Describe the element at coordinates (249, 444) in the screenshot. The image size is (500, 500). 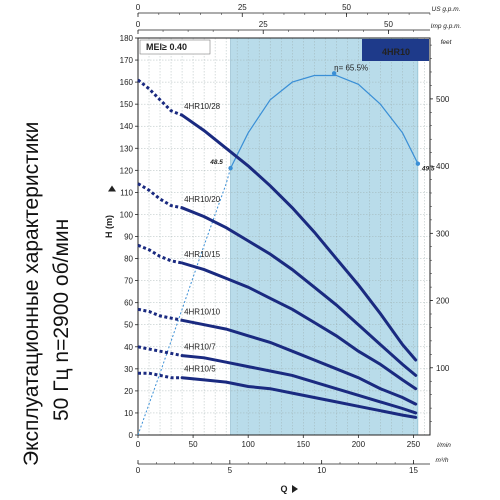
I see `x-lmin-tick-label: 100` at that location.